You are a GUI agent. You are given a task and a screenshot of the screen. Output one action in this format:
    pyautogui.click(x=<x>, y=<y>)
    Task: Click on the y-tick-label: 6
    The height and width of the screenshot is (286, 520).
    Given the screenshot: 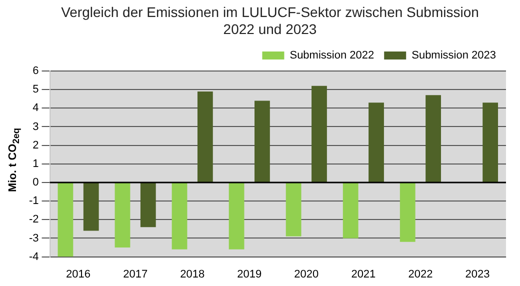 What is the action you would take?
    pyautogui.click(x=35, y=71)
    